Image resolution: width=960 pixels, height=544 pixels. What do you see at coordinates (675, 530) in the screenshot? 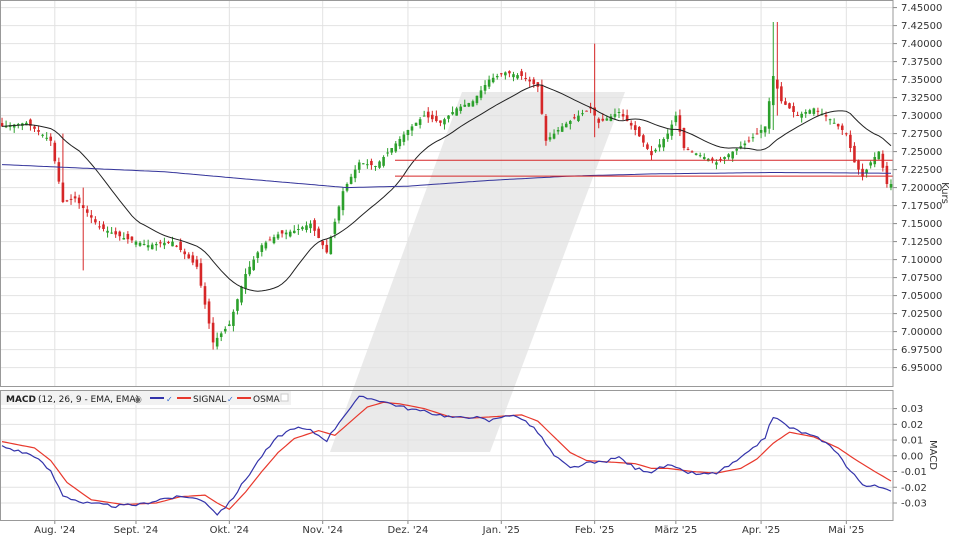
I see `time-tick-label: März '25` at bounding box center [675, 530].